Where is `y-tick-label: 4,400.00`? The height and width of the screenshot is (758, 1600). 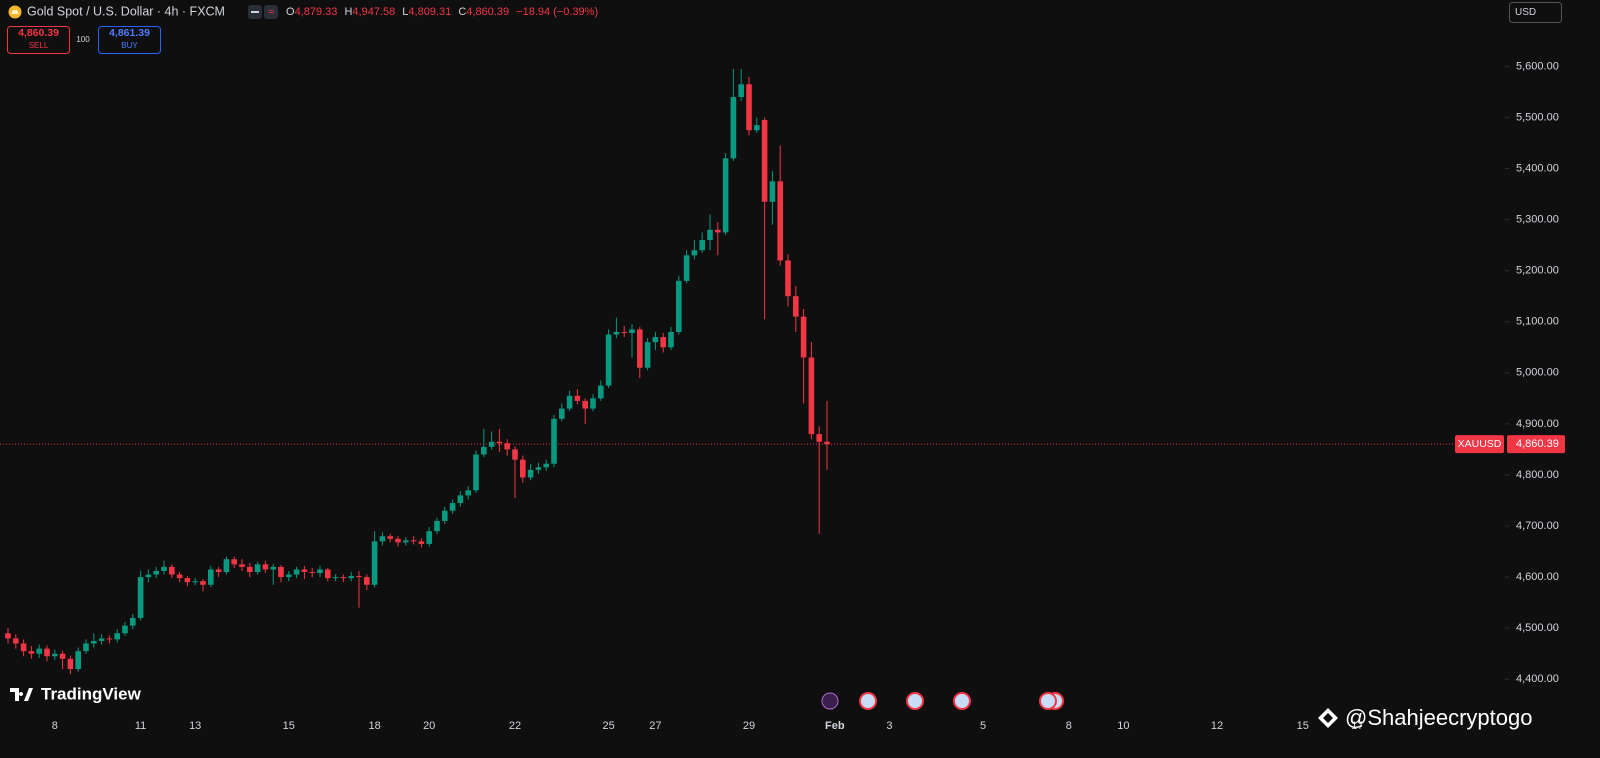
y-tick-label: 4,400.00 is located at coordinates (1537, 679).